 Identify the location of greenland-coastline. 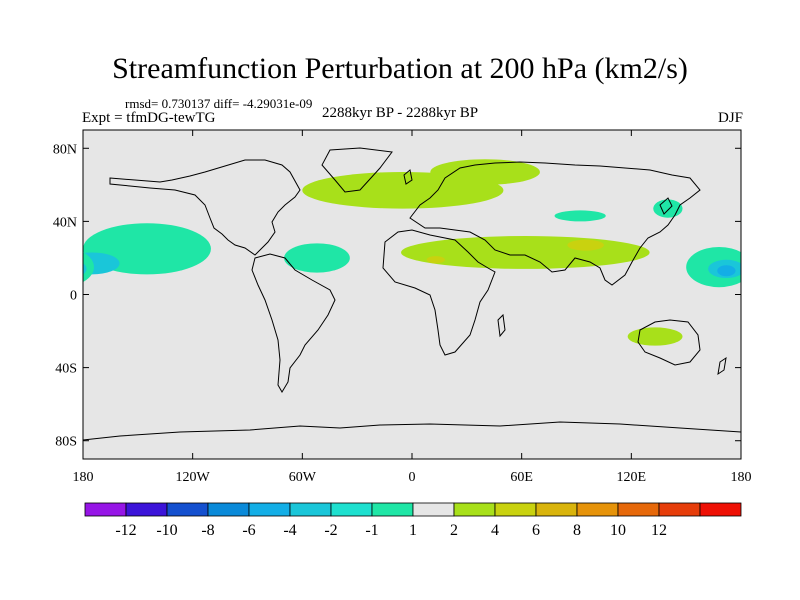
(357, 170).